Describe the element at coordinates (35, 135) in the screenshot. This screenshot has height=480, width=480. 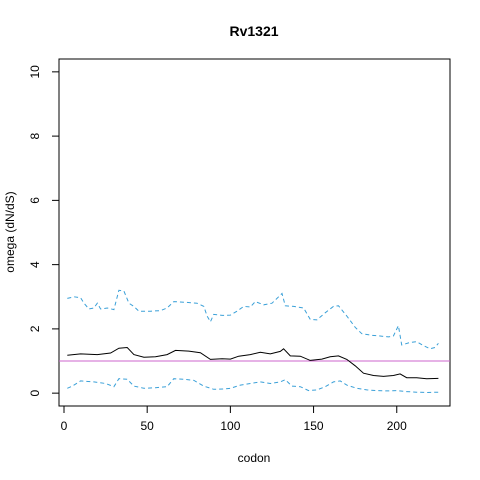
I see `y-tick-label: 8` at that location.